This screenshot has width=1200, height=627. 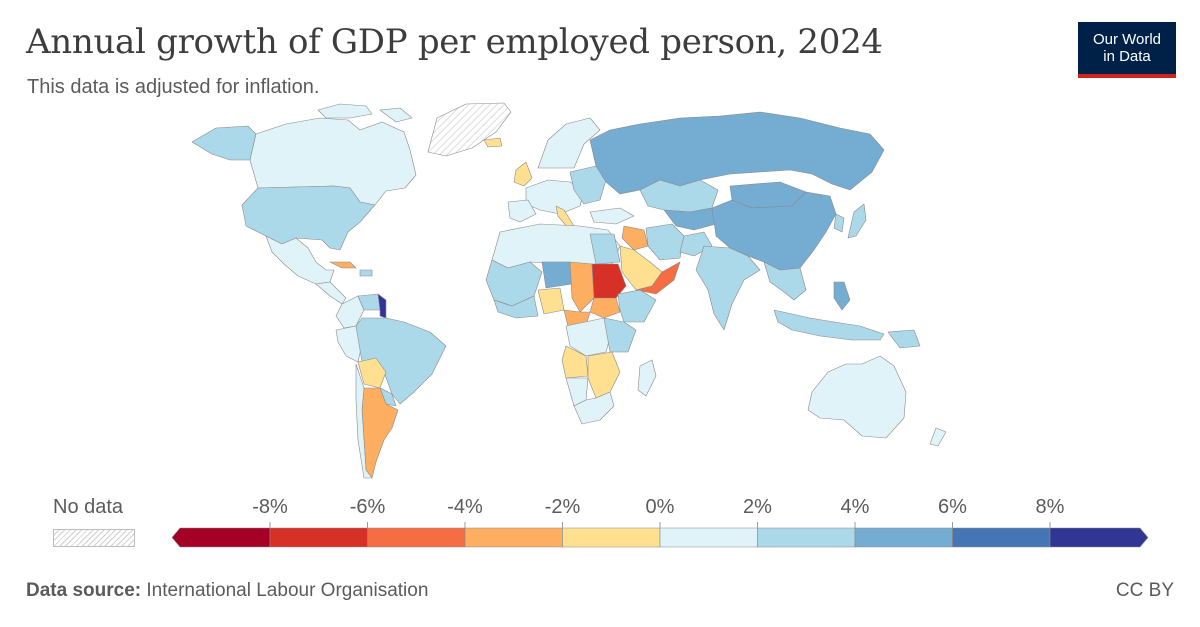 I want to click on owid-logo: Our World in Data, so click(x=1127, y=50).